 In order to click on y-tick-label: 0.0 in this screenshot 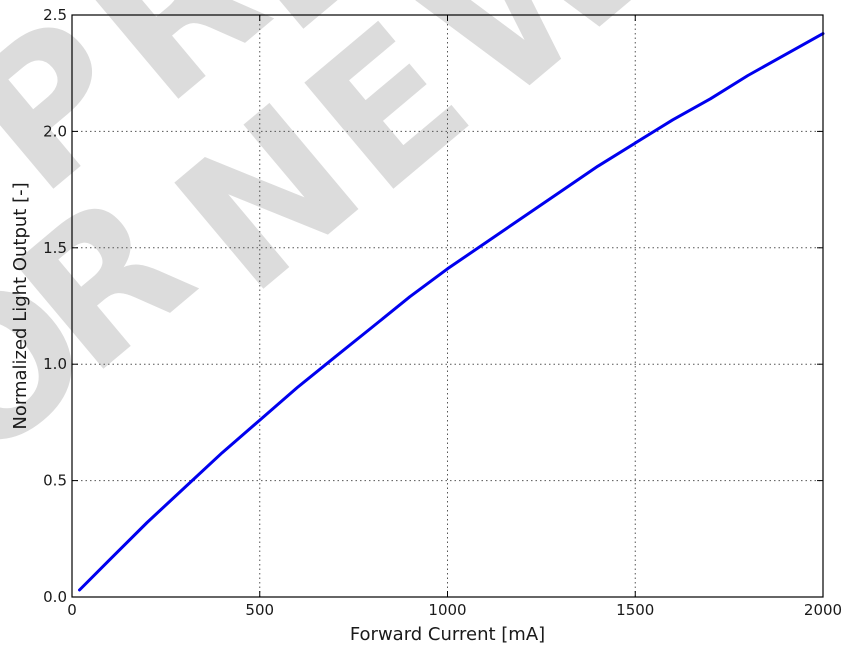, I will do `click(55, 597)`.